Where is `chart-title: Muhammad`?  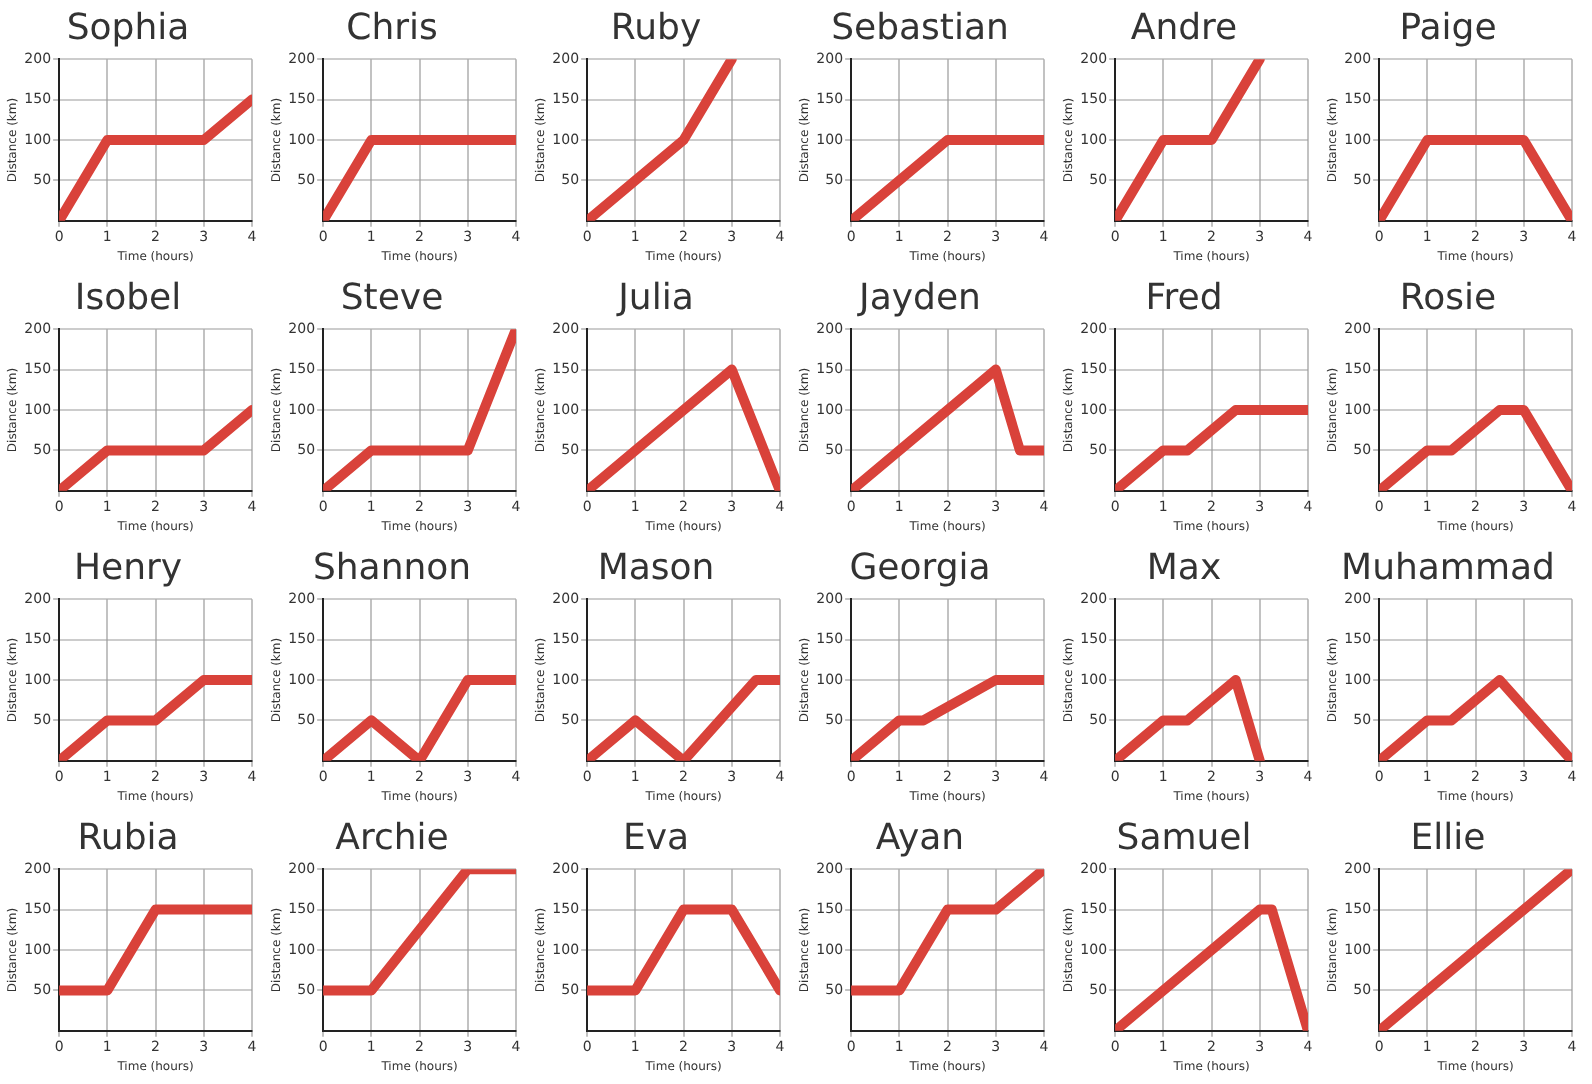 chart-title: Muhammad is located at coordinates (1448, 567).